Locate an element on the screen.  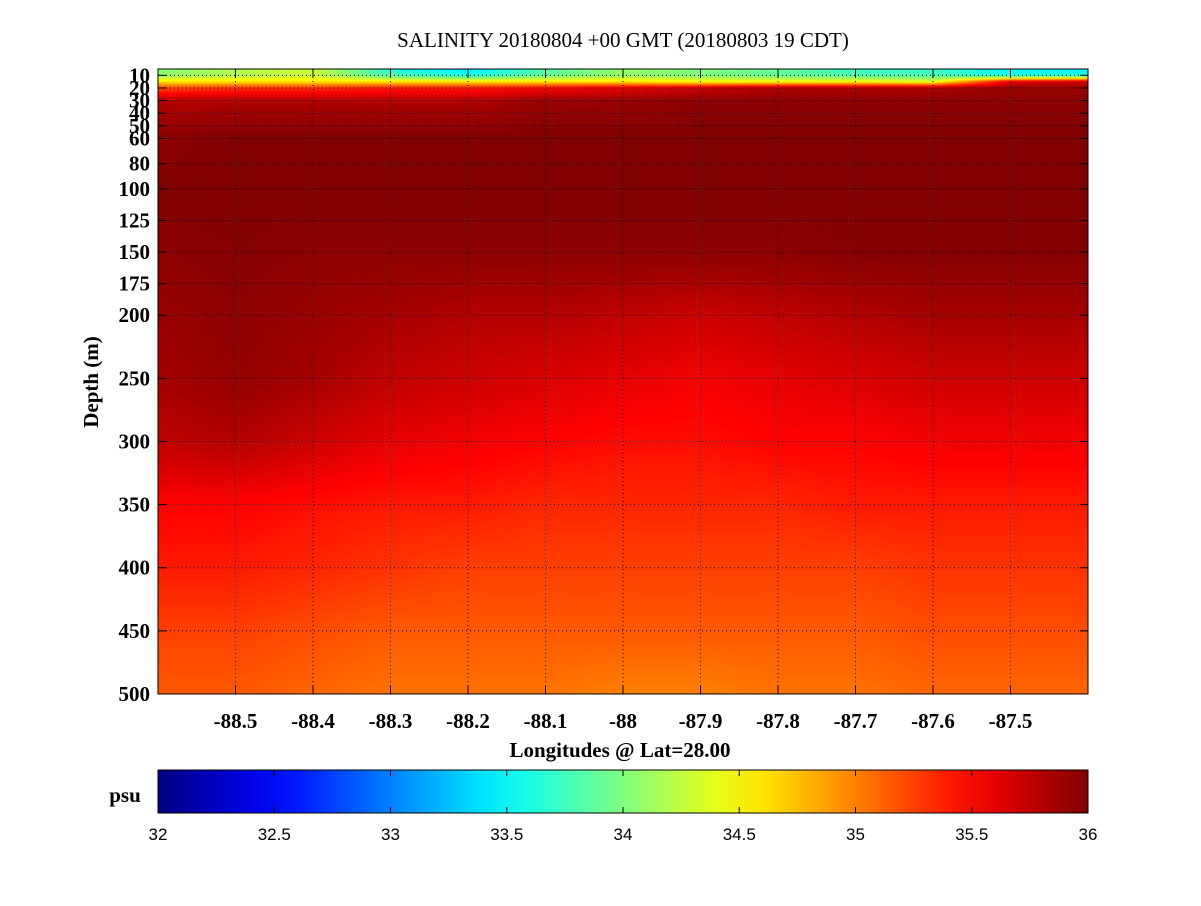
x-tick-label: -88.1 is located at coordinates (546, 721).